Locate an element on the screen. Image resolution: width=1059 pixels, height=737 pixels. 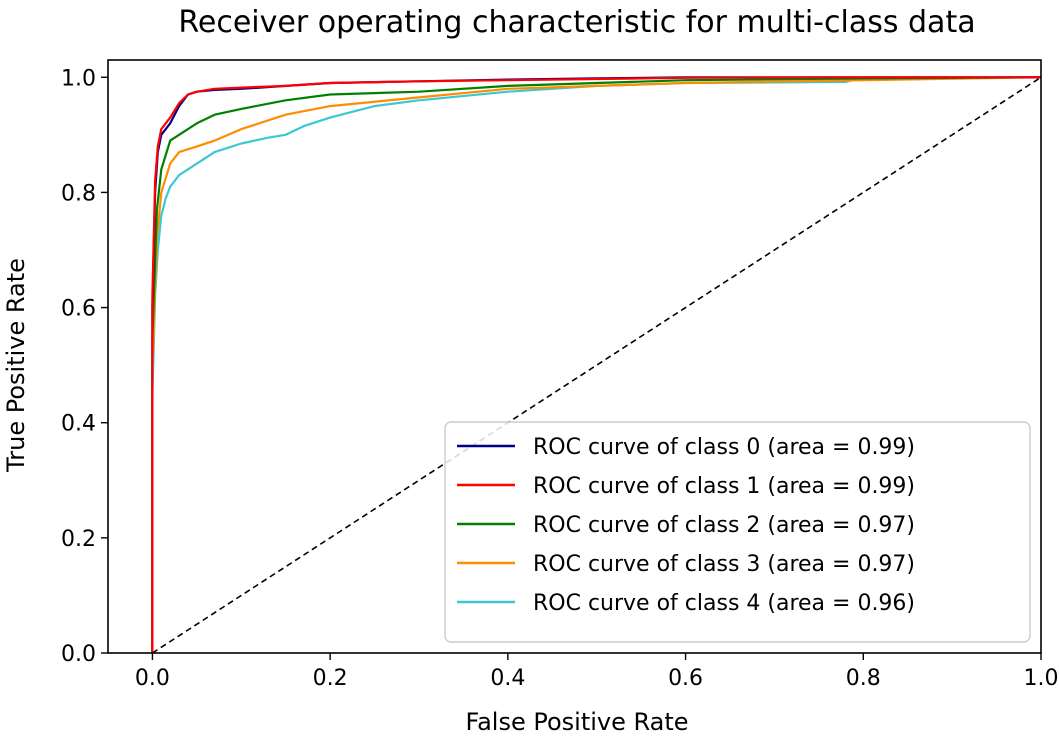
x-tick-label: 0.8 is located at coordinates (863, 678).